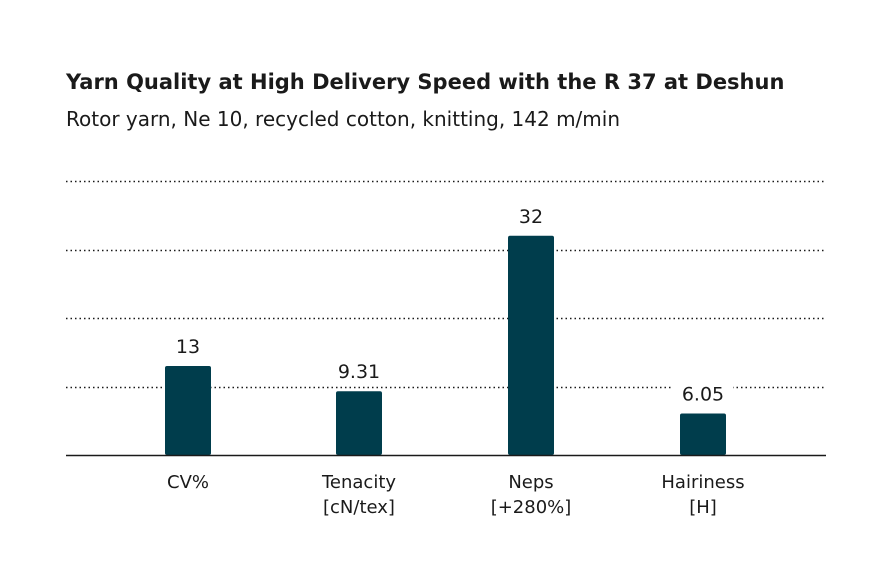 The image size is (890, 586). What do you see at coordinates (531, 507) in the screenshot?
I see `category-unit-label: [+280%]` at bounding box center [531, 507].